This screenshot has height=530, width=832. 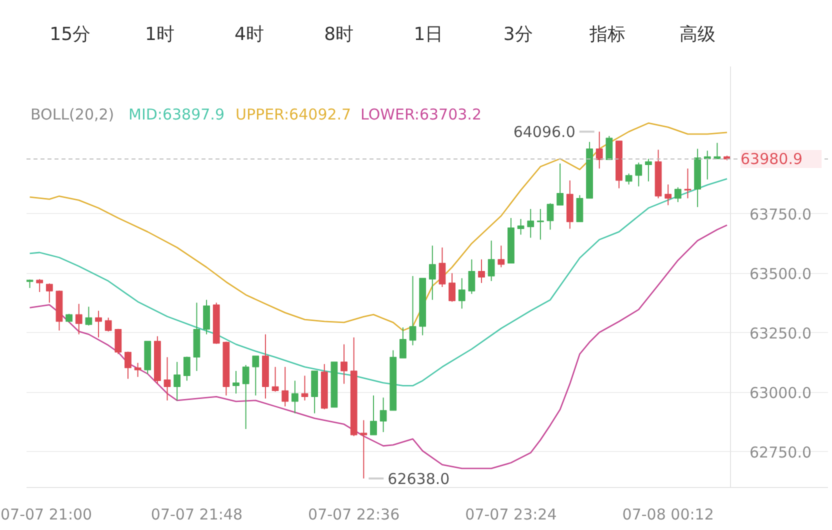 I want to click on text: 指标, so click(x=607, y=34).